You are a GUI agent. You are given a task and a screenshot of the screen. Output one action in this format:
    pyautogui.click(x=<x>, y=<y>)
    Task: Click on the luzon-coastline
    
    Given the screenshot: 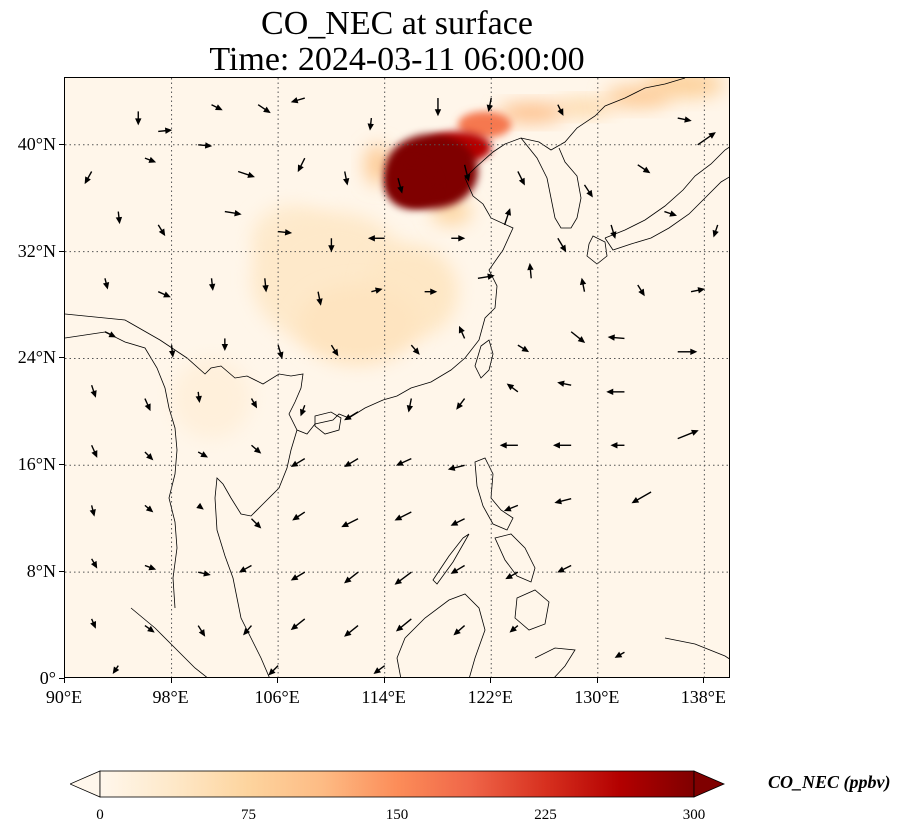 What is the action you would take?
    pyautogui.click(x=494, y=494)
    